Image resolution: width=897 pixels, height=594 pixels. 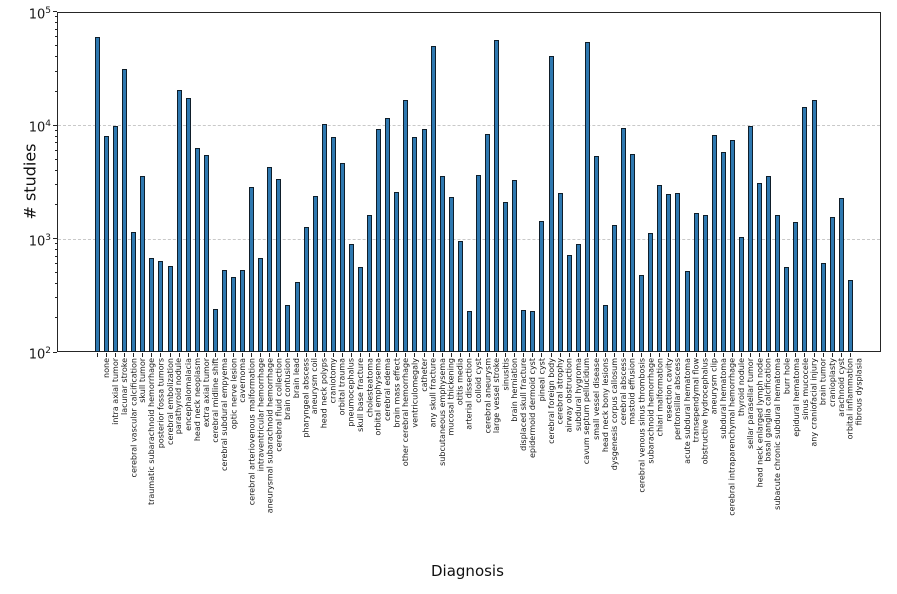 I want to click on x-tick-label: brain mass effect, so click(x=397, y=393).